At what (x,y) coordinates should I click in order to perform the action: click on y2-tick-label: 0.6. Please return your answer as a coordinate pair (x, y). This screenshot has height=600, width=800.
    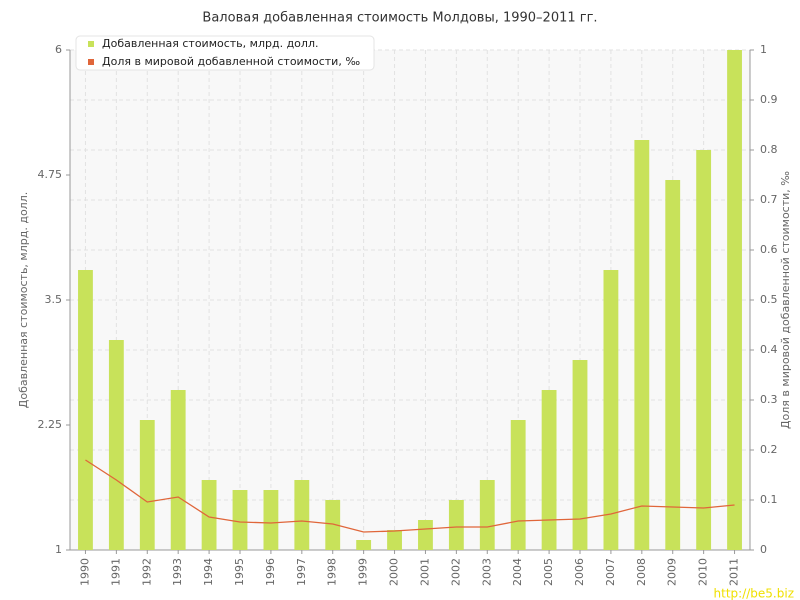
    Looking at the image, I should click on (769, 249).